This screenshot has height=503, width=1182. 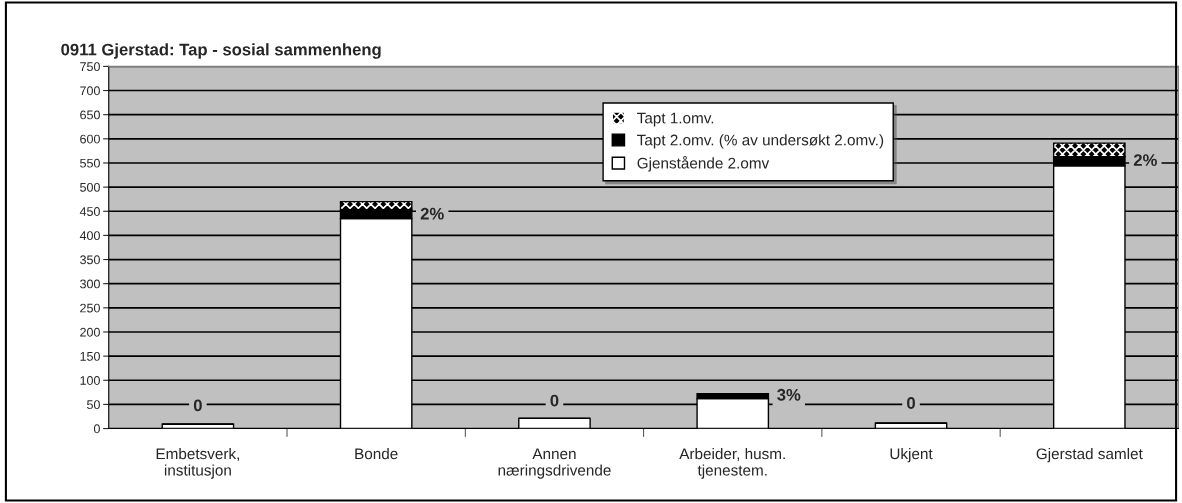 I want to click on y-tick-label: 600, so click(x=90, y=139).